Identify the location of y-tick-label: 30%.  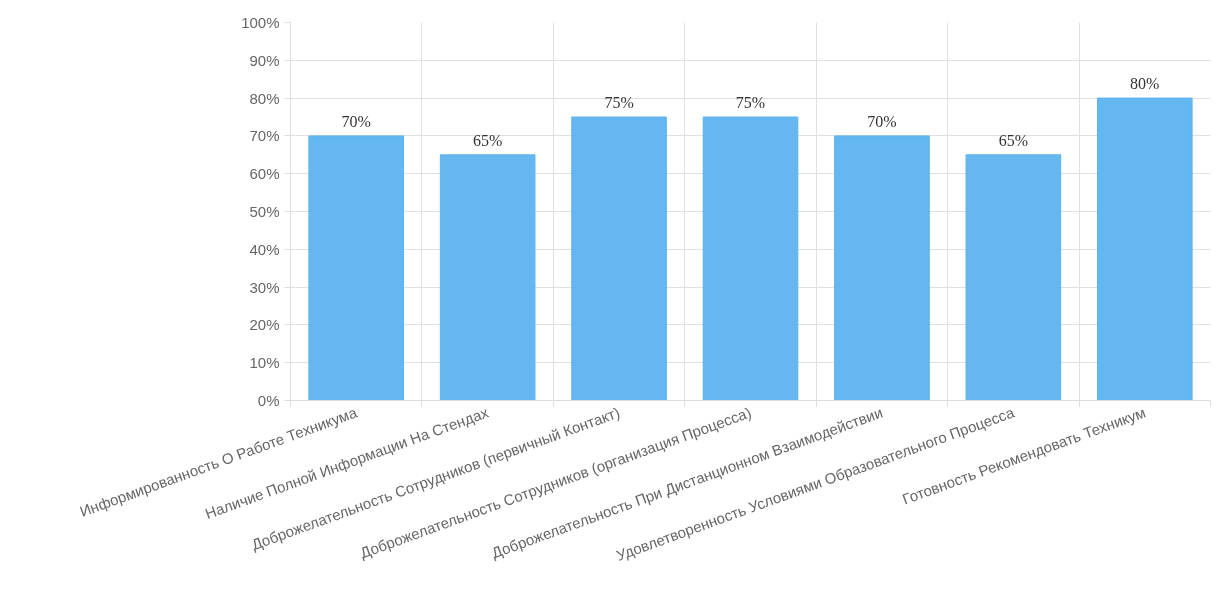
(264, 287).